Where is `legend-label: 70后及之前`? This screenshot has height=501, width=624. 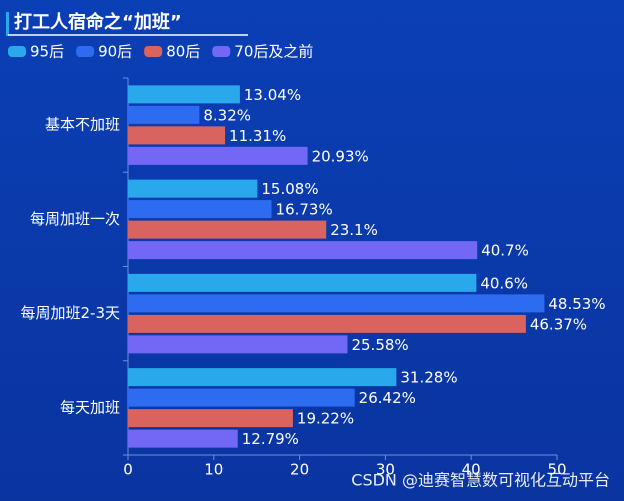
legend-label: 70后及之前 is located at coordinates (273, 52).